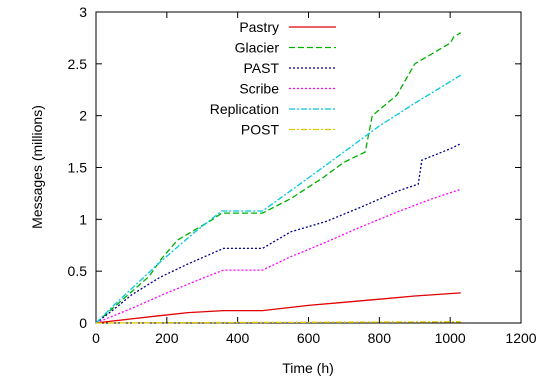 The image size is (550, 382). Describe the element at coordinates (259, 27) in the screenshot. I see `legend-label-pastry: Pastry` at that location.